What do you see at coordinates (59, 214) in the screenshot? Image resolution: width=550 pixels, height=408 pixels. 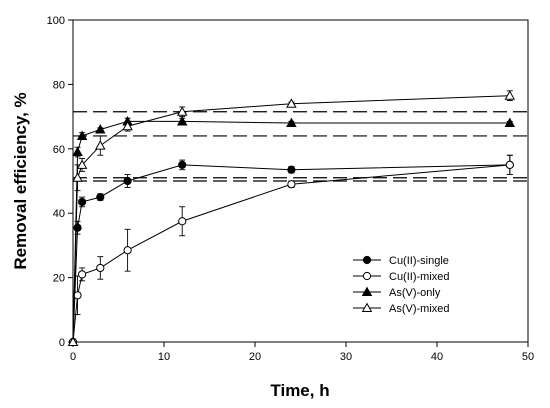 I see `y-tick-label-2: 40` at bounding box center [59, 214].